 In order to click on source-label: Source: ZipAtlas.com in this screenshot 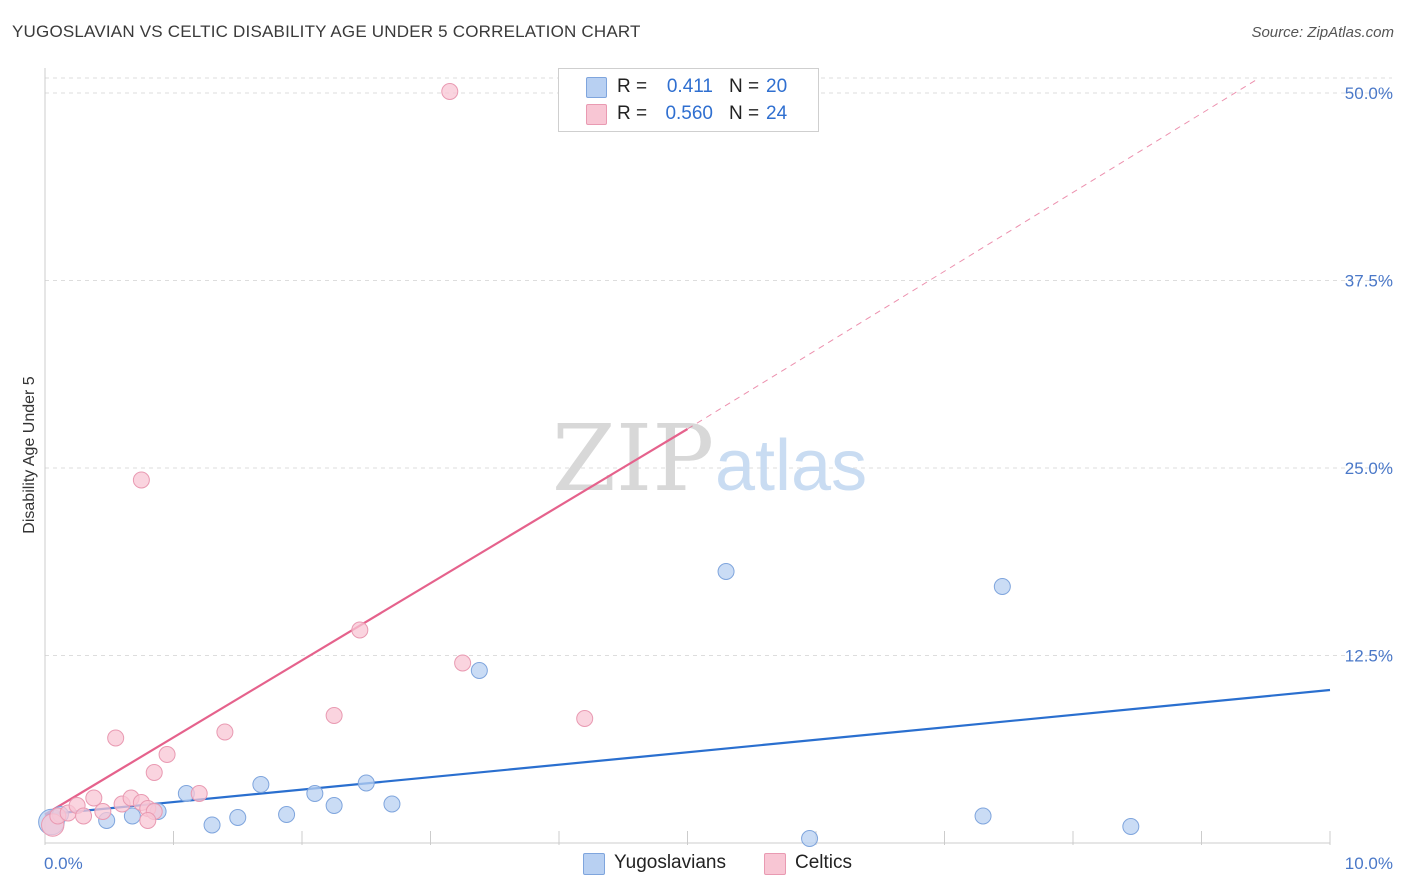, I will do `click(1322, 32)`.